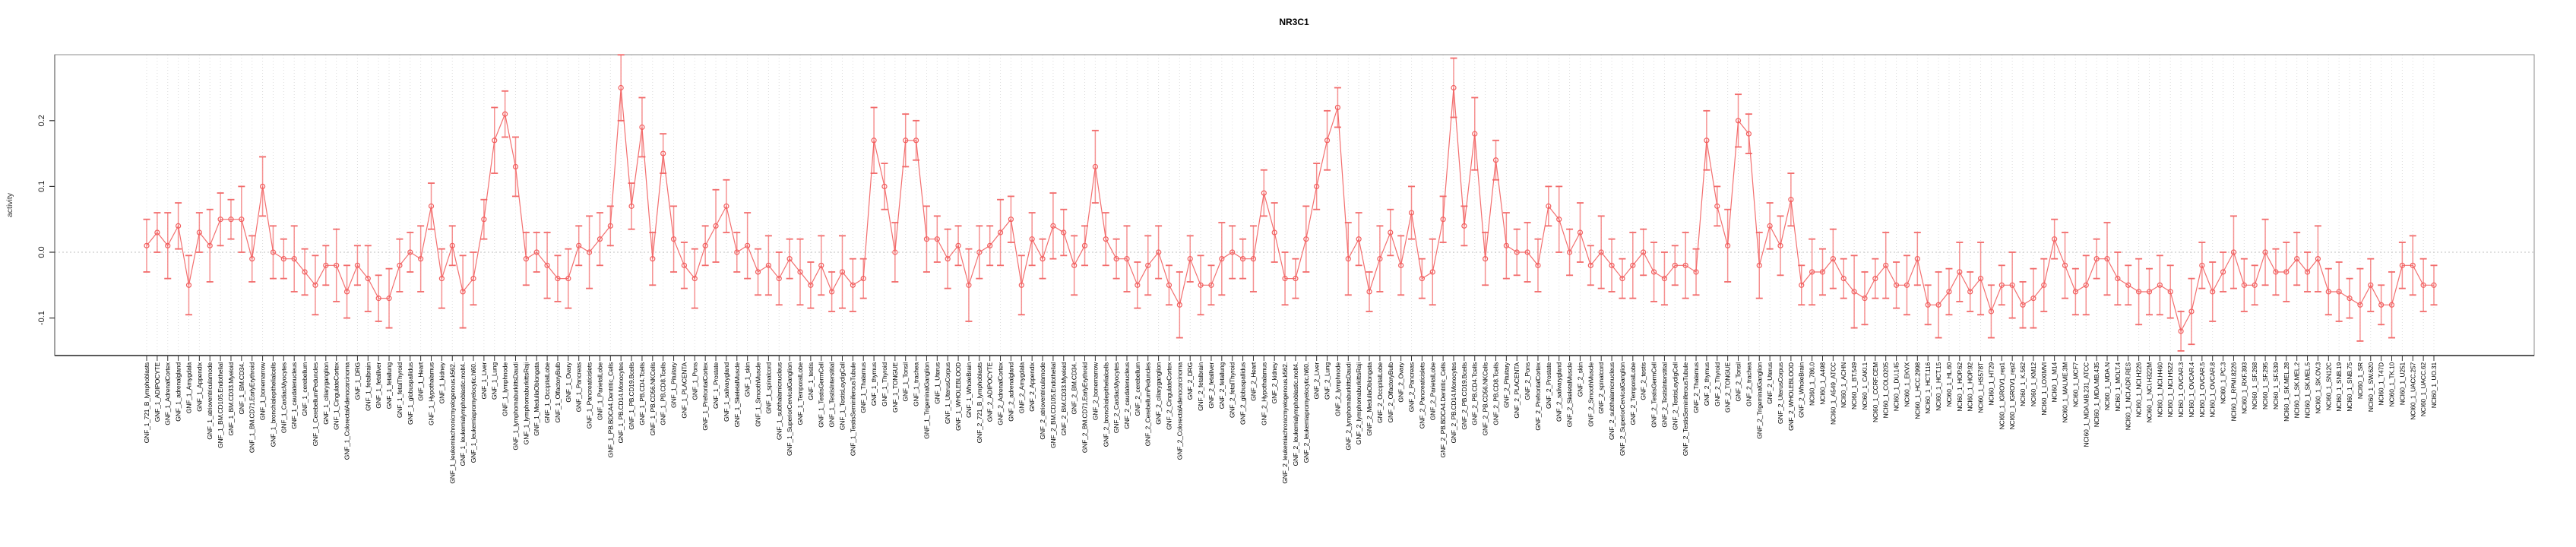  What do you see at coordinates (1232, 390) in the screenshot?
I see `x-tick-label: GNF_2_fetalThyroid` at bounding box center [1232, 390].